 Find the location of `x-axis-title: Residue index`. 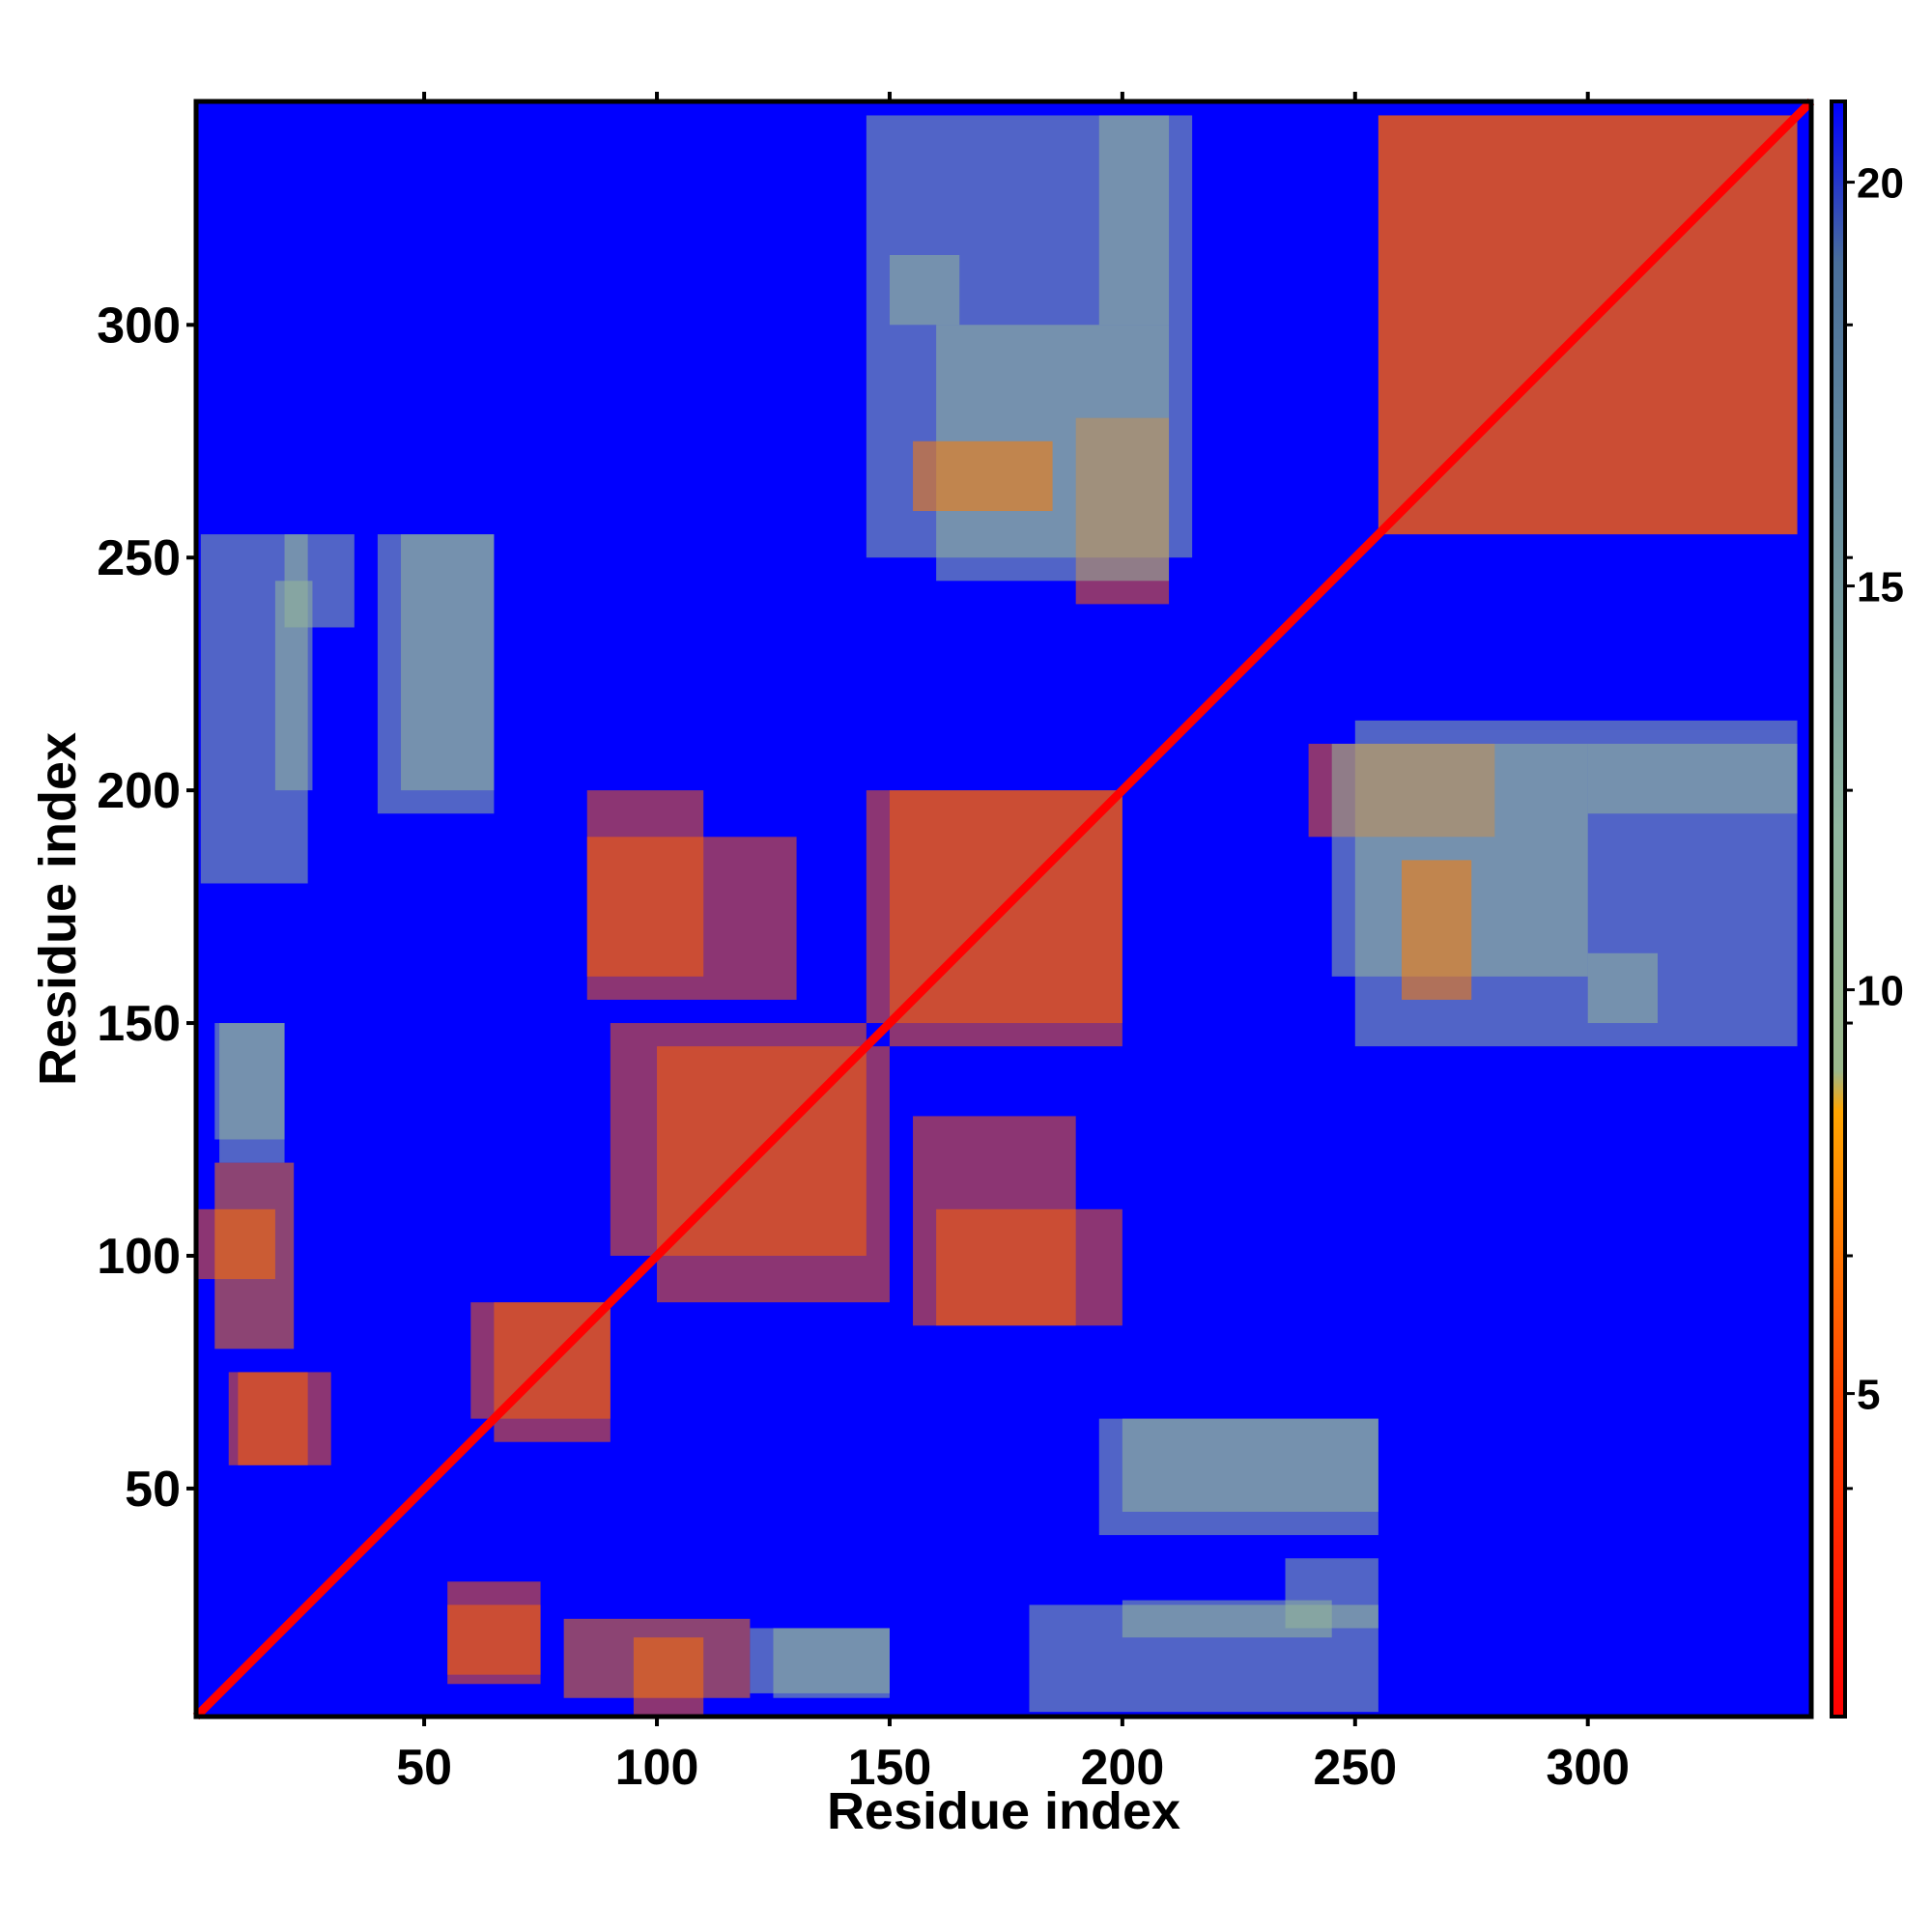

x-axis-title: Residue index is located at coordinates (1003, 1811).